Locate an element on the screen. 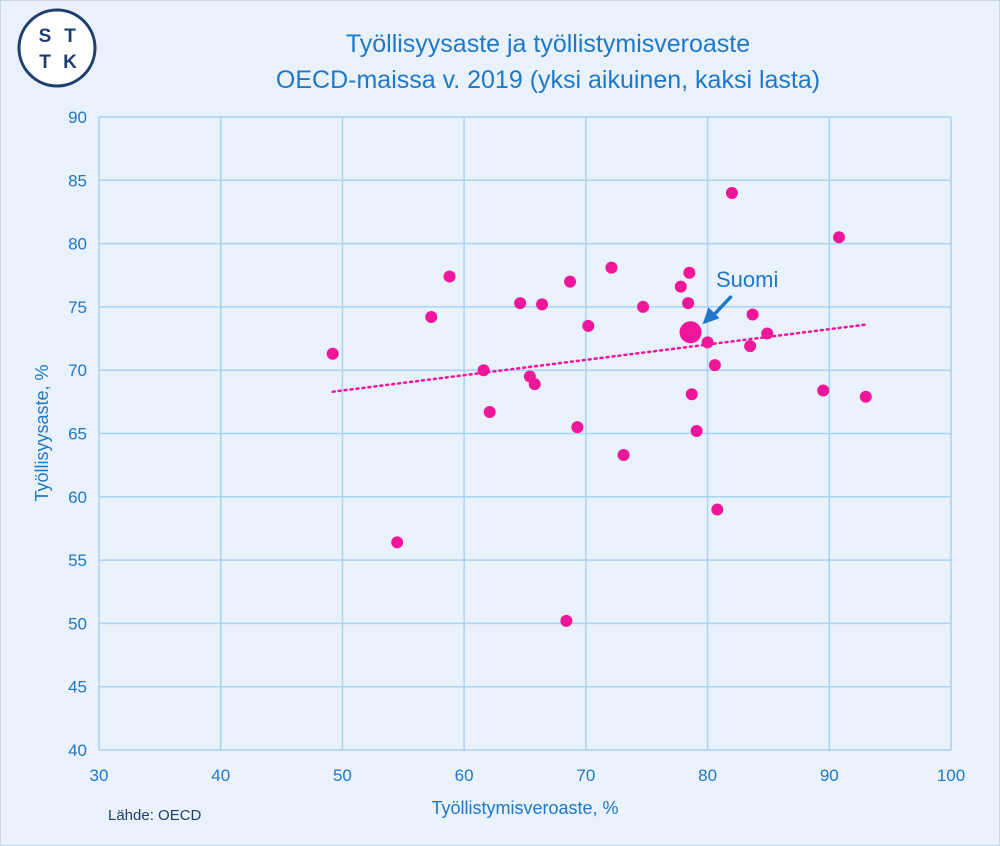 Image resolution: width=1000 pixels, height=846 pixels. y-tick-label: 45 is located at coordinates (77, 687).